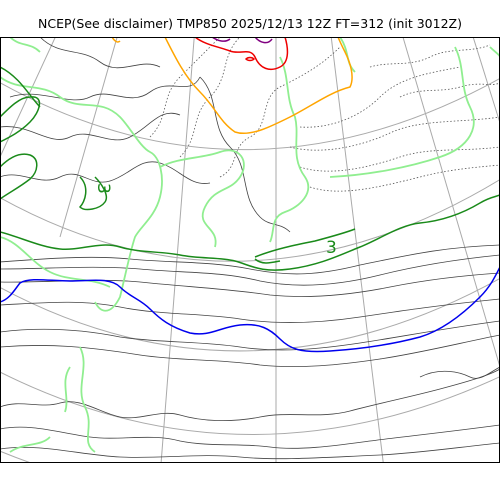  I want to click on orange-contour, so click(258, 85).